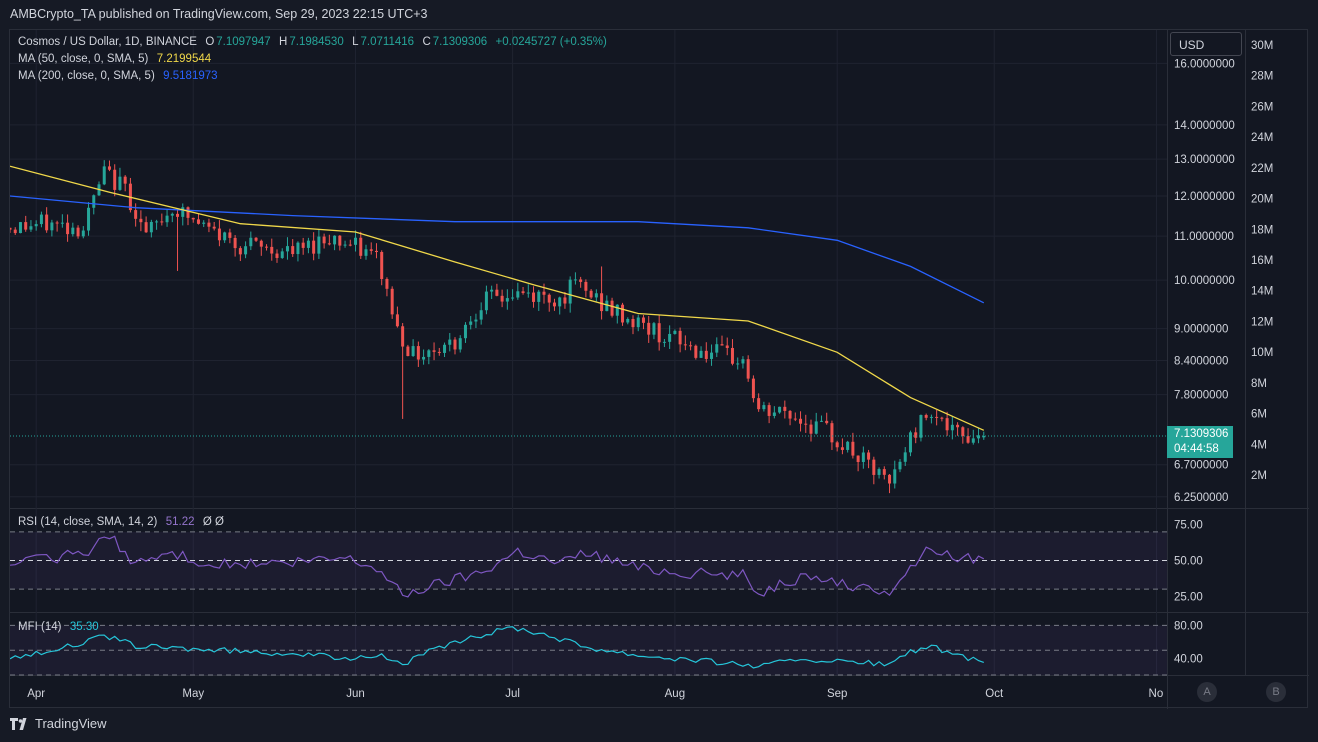 This screenshot has height=742, width=1318. What do you see at coordinates (316, 42) in the screenshot?
I see `legend-h-value: 7.1984530` at bounding box center [316, 42].